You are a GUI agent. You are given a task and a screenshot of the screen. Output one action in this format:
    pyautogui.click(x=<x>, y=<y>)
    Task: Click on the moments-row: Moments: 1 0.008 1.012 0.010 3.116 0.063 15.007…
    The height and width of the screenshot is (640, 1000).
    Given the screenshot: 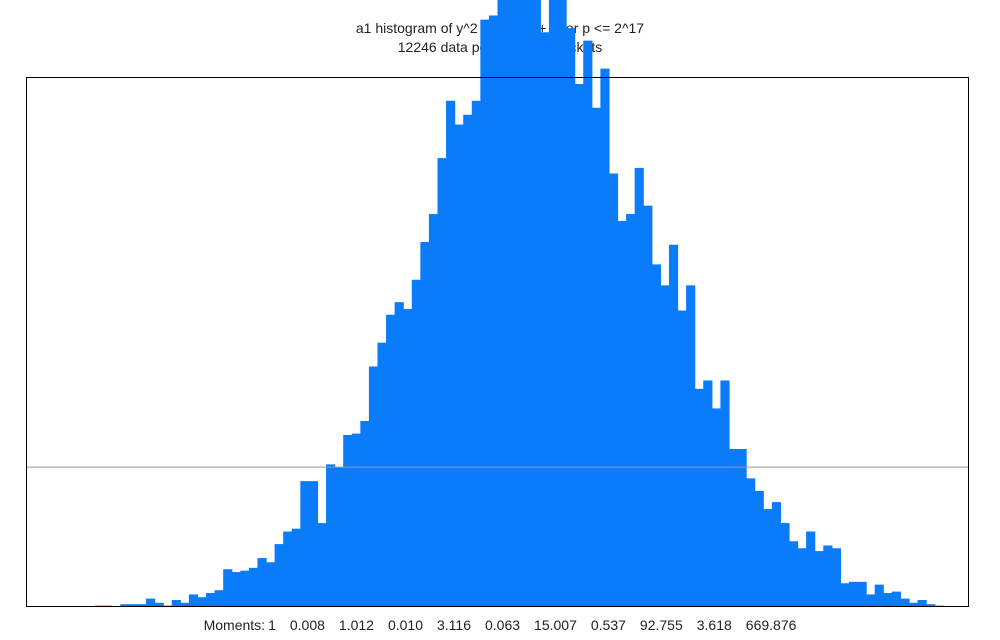 What is the action you would take?
    pyautogui.click(x=500, y=625)
    